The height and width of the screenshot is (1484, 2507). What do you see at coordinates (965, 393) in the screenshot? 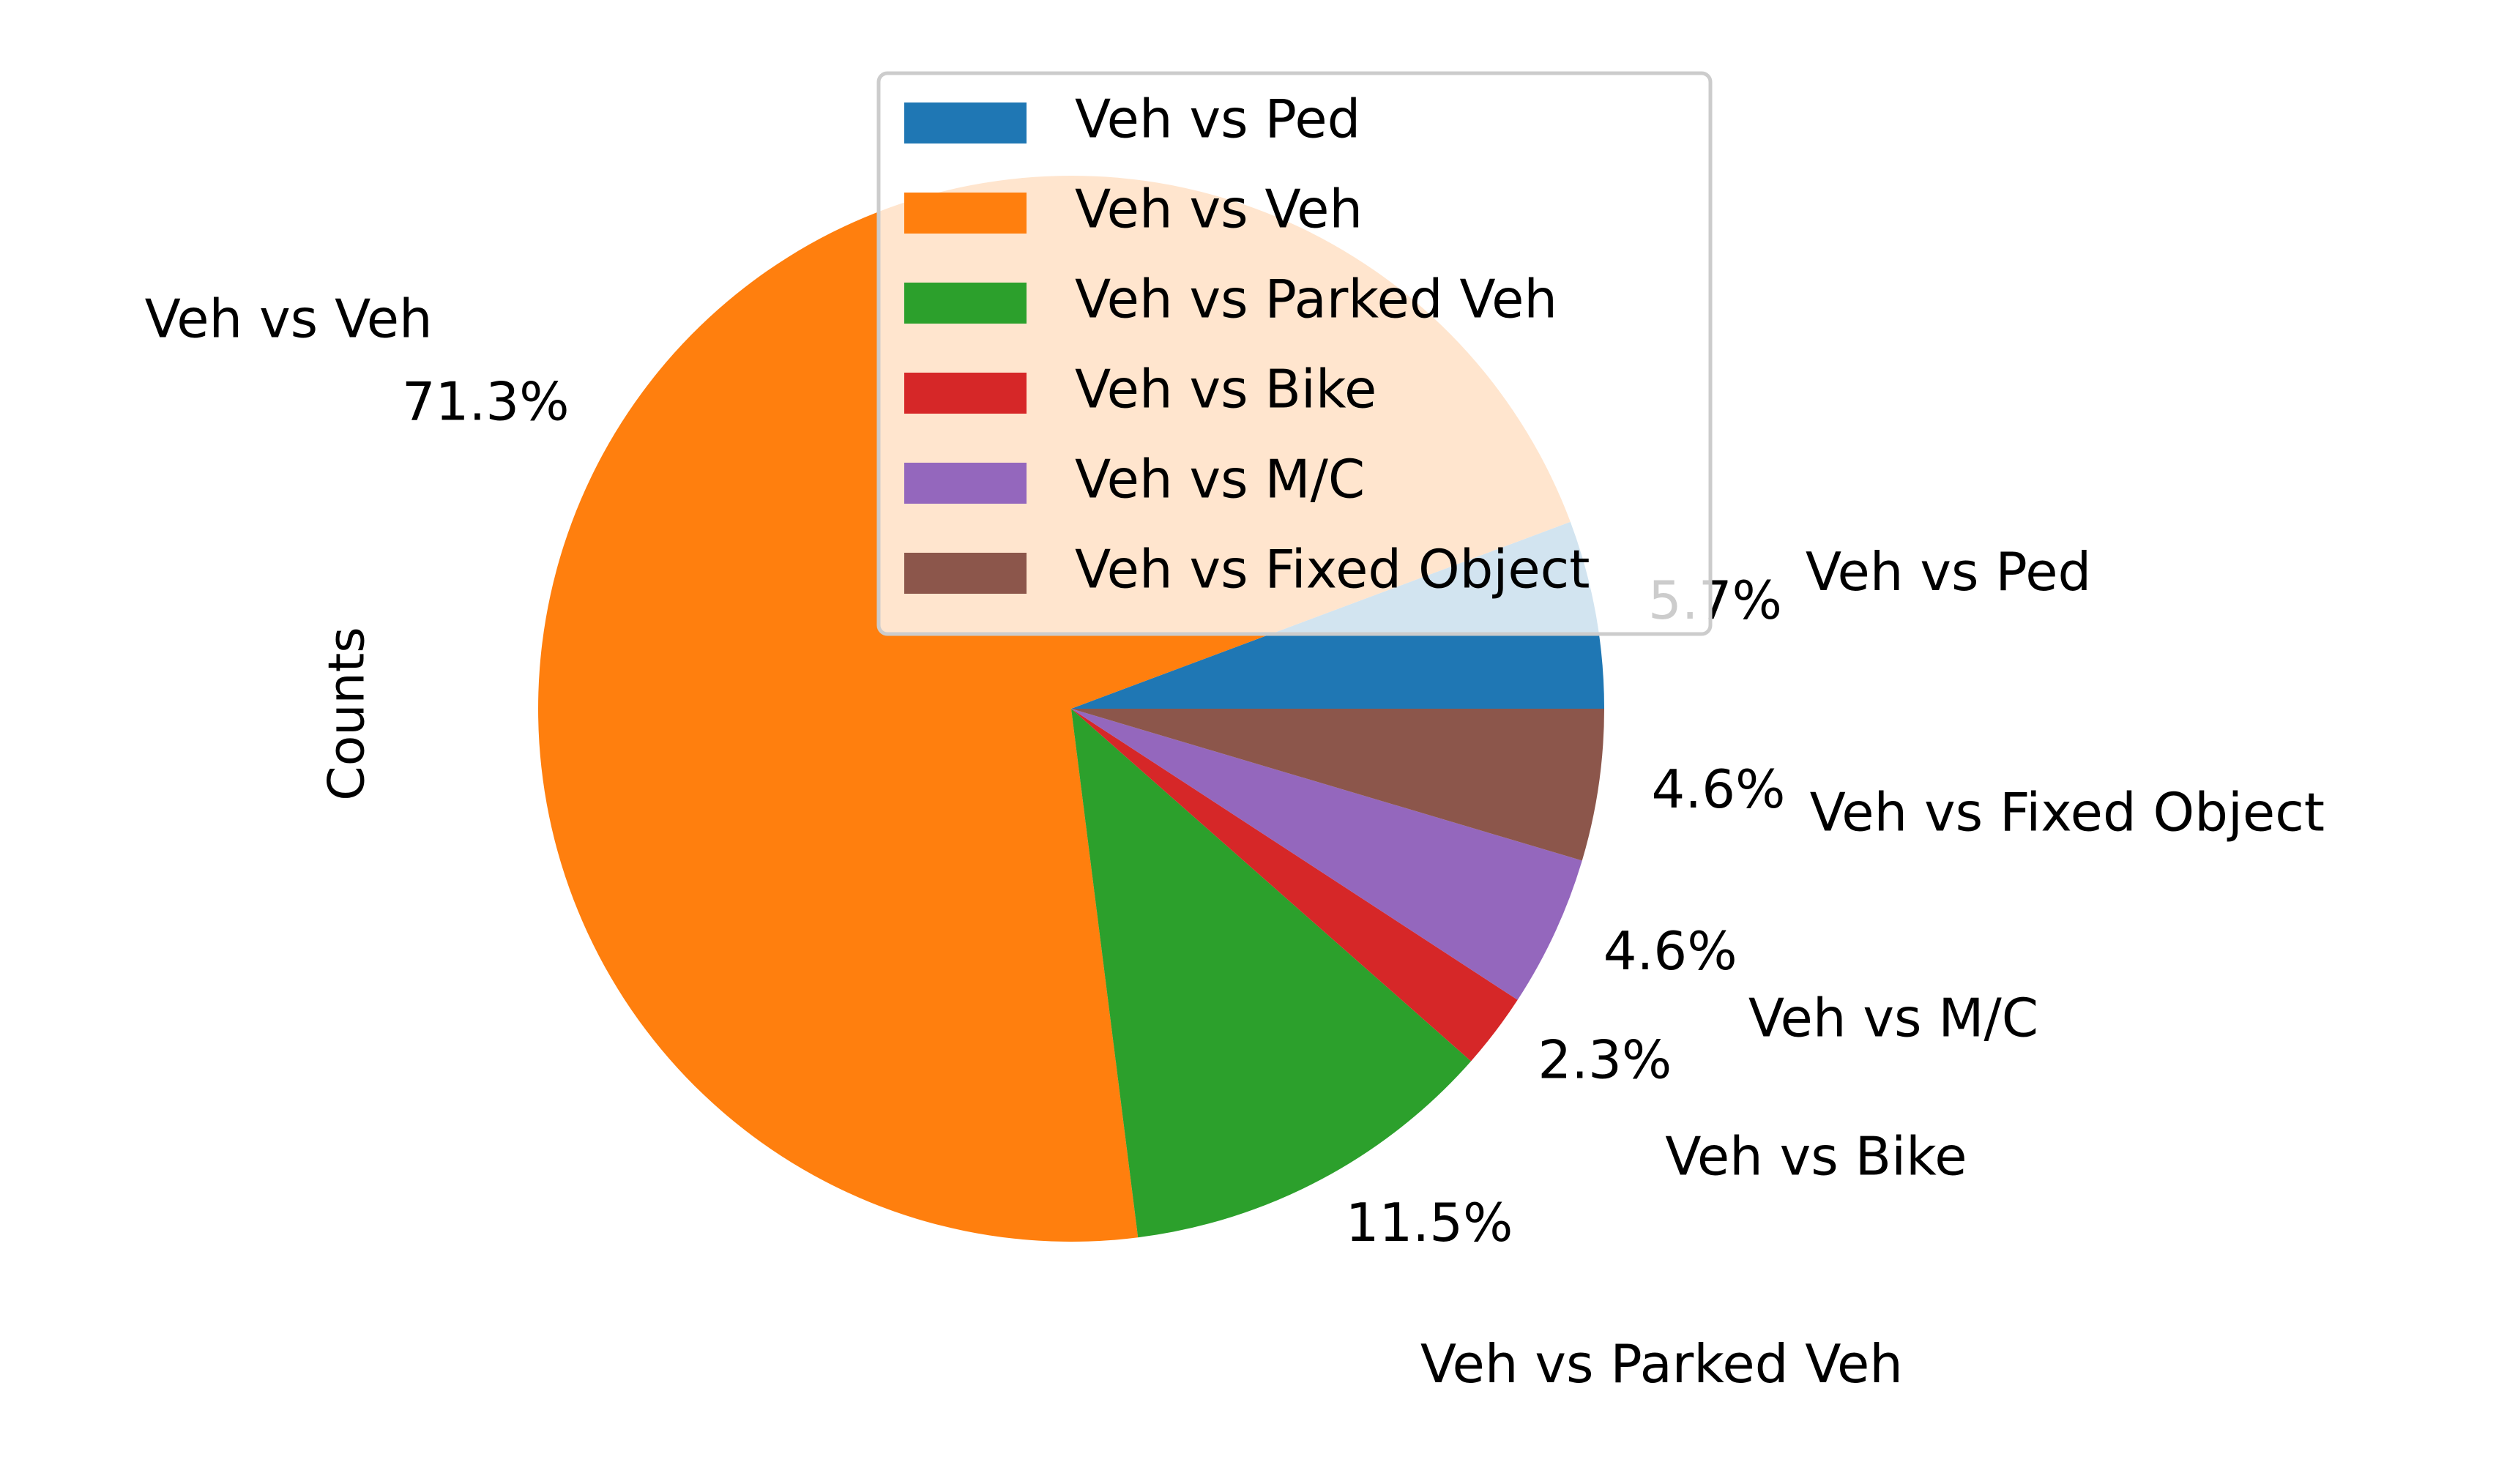
I see `legend-swatch-veh-vs-bike` at bounding box center [965, 393].